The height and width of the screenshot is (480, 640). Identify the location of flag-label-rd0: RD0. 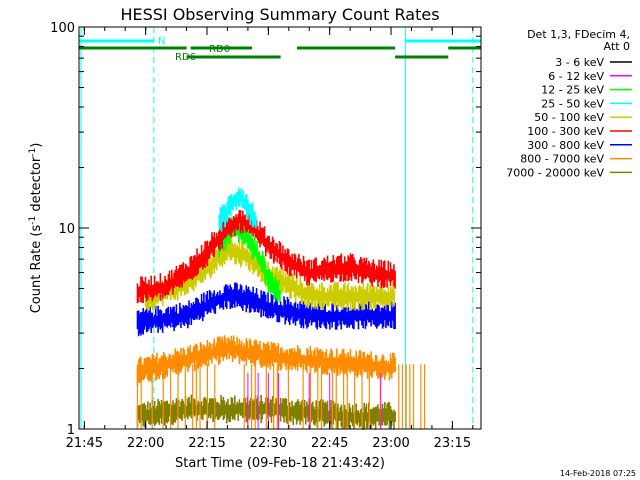
(219, 49).